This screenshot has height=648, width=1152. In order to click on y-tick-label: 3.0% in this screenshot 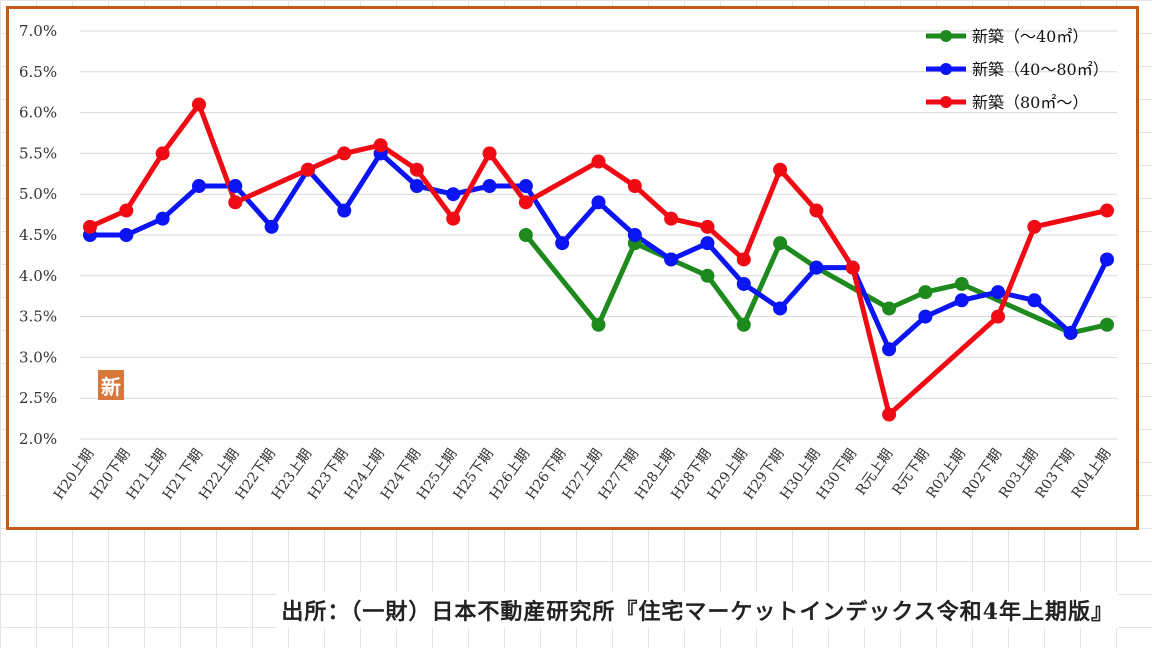, I will do `click(38, 357)`.